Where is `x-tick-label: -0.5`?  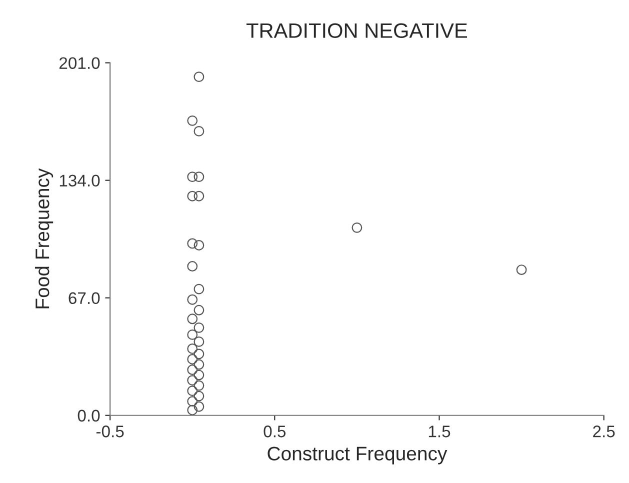 x-tick-label: -0.5 is located at coordinates (110, 432).